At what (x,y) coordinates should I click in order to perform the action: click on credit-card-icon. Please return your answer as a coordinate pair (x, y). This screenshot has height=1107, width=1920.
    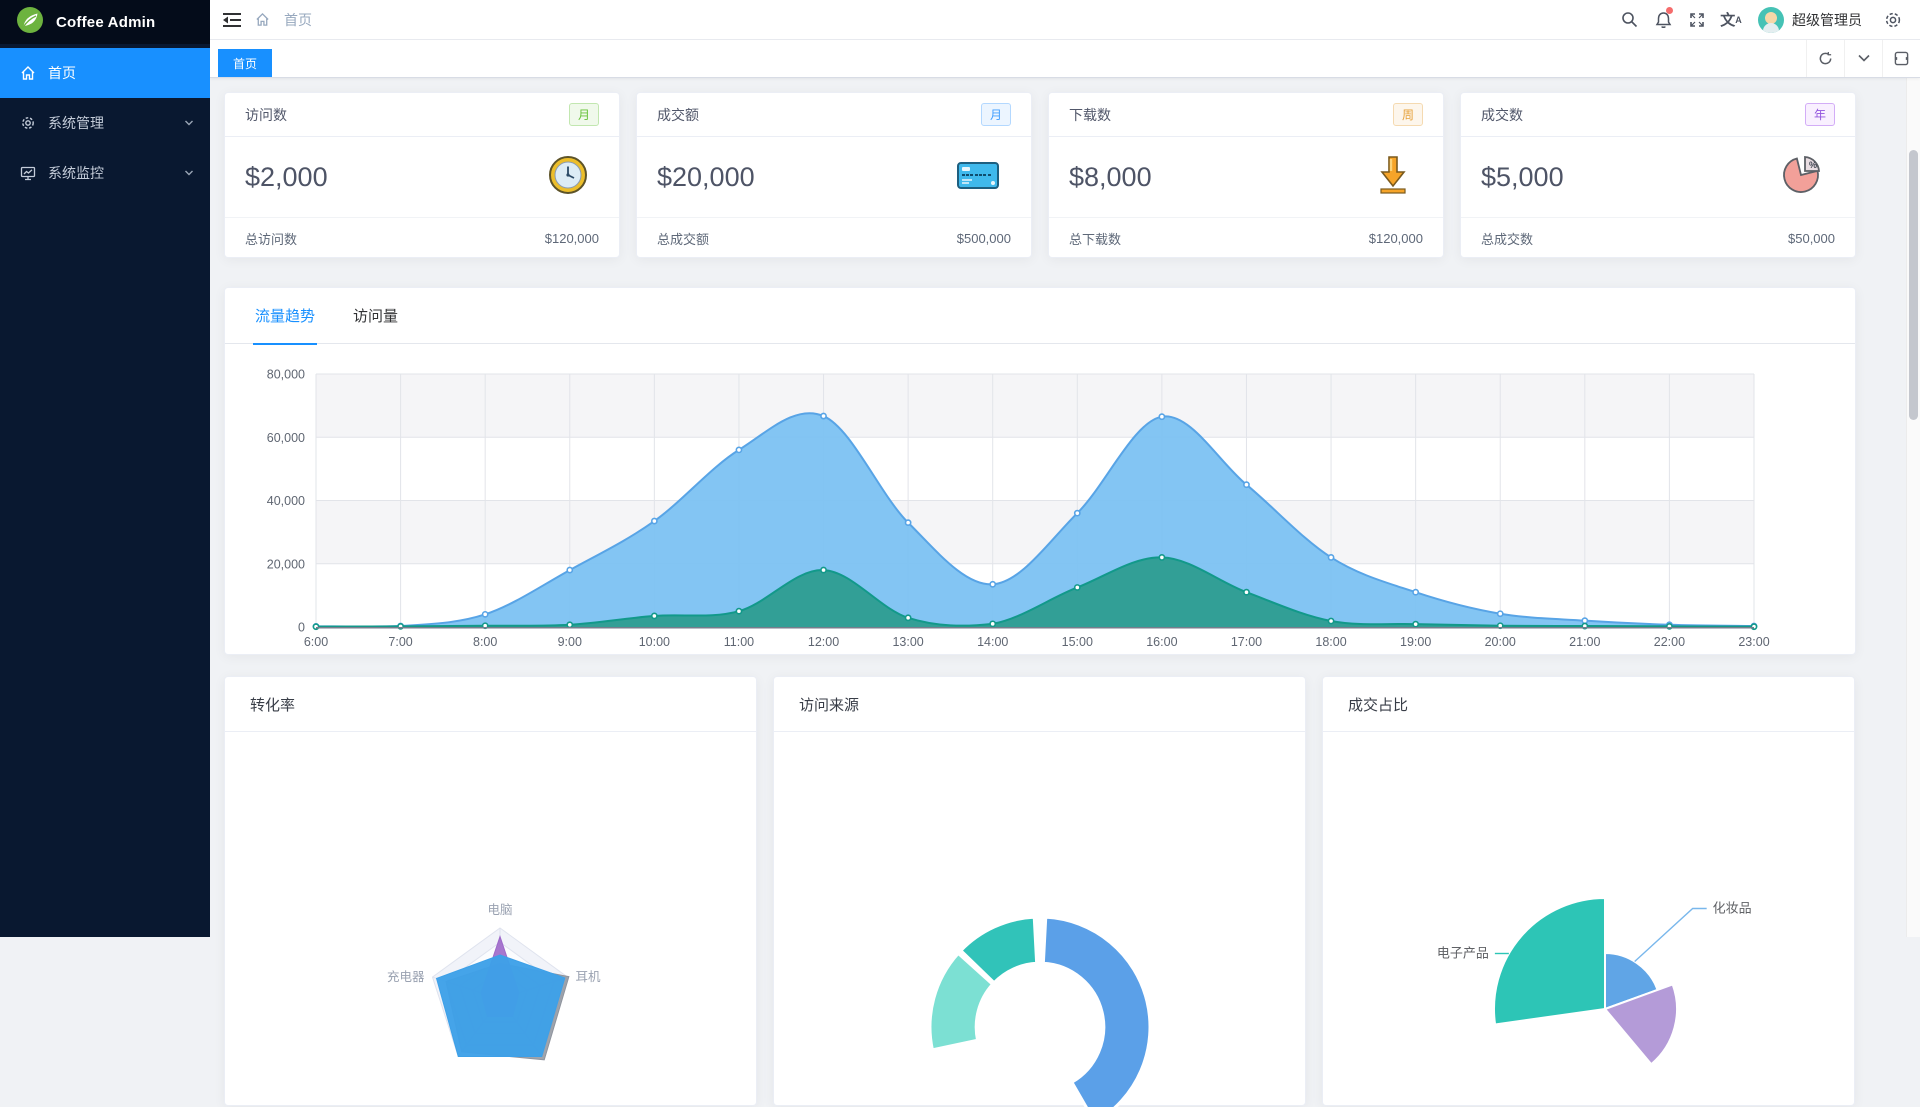
    Looking at the image, I should click on (978, 177).